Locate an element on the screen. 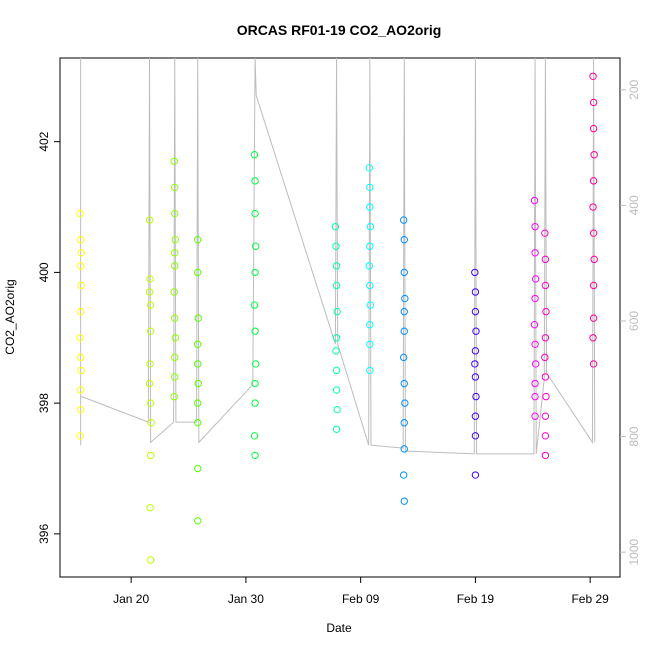 This screenshot has height=650, width=650. x-axis-label: Date is located at coordinates (339, 628).